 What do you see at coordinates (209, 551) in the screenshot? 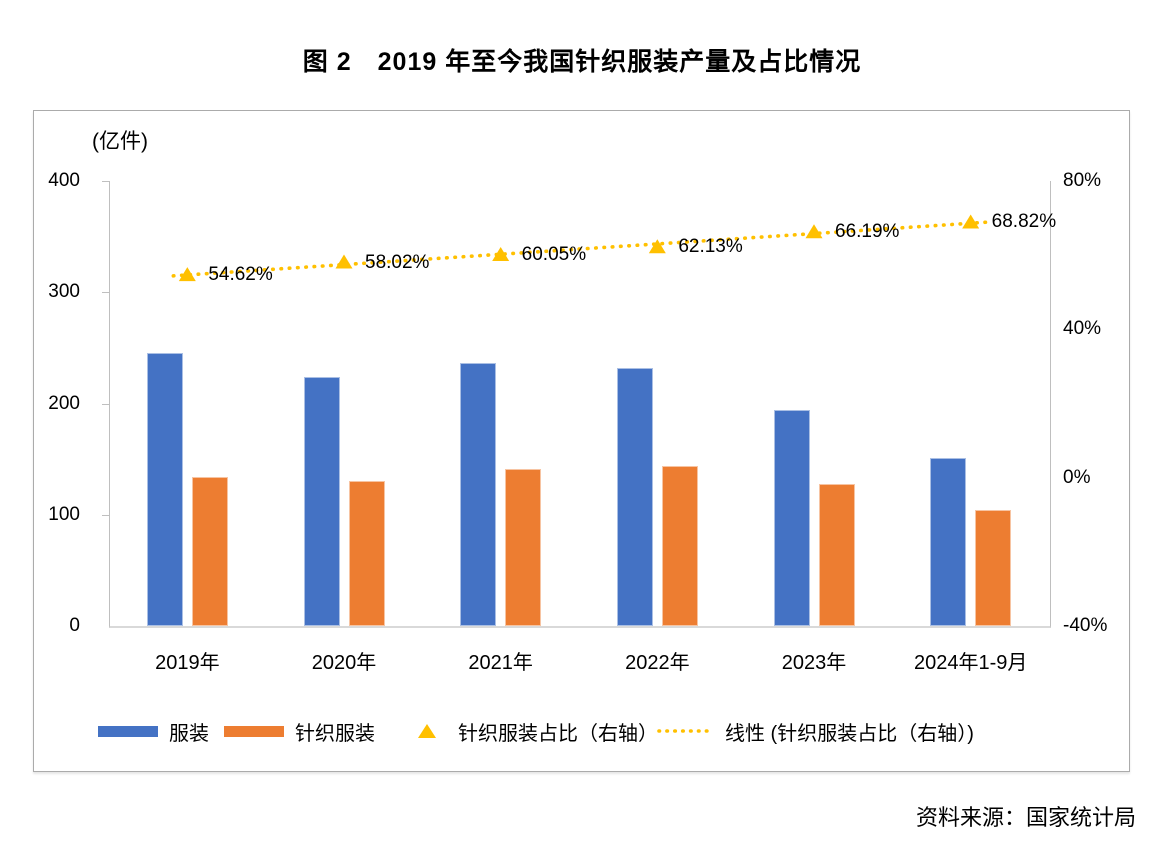
I see `bar-针织服装-2019年` at bounding box center [209, 551].